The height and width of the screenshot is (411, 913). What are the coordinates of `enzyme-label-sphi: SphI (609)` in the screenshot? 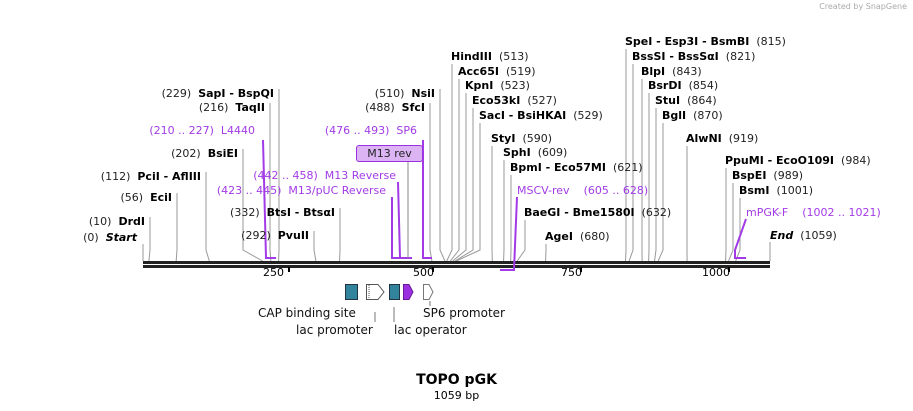 It's located at (535, 153).